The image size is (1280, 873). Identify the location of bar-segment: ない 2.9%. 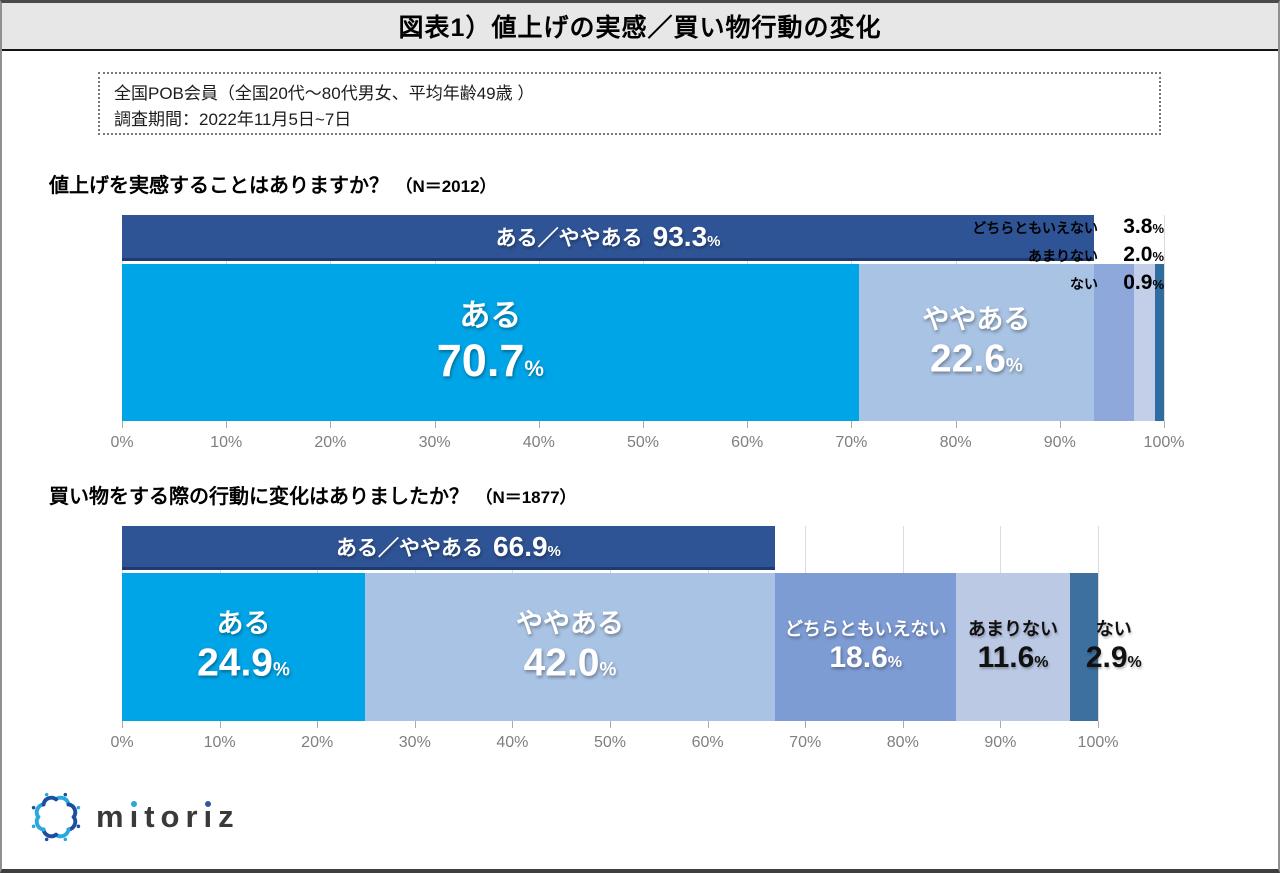
(1105, 647).